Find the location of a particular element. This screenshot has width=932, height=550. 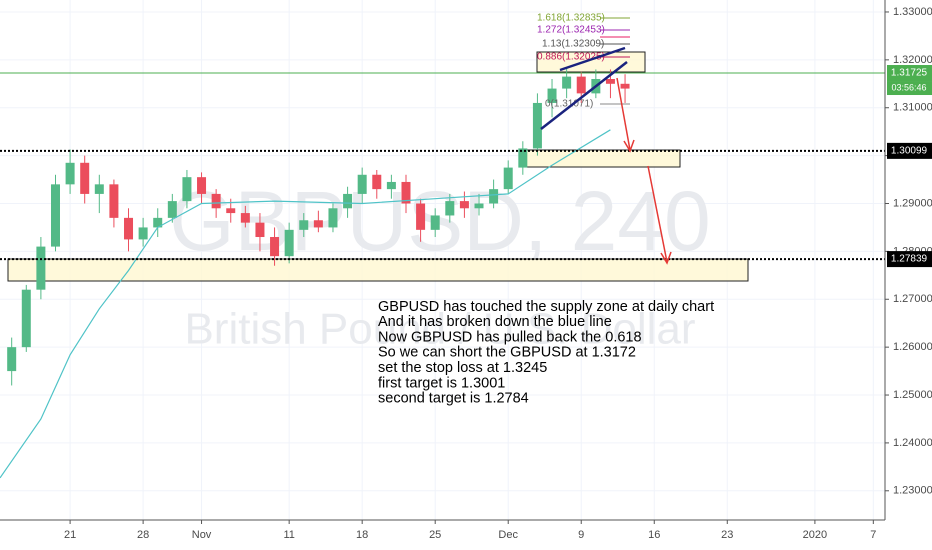

watermark: GBPUSD, 240 is located at coordinates (440, 221).